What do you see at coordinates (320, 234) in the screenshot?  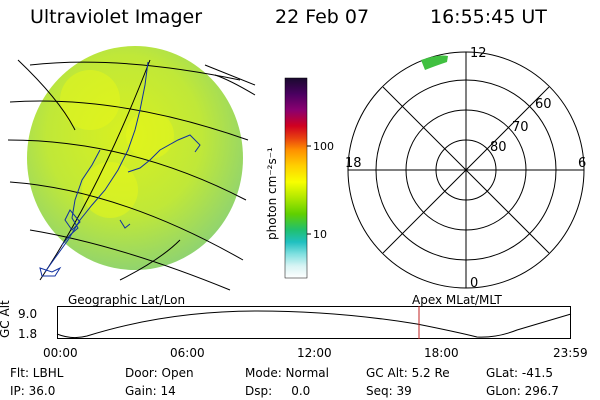 I see `colorbar-tick-10: 10` at bounding box center [320, 234].